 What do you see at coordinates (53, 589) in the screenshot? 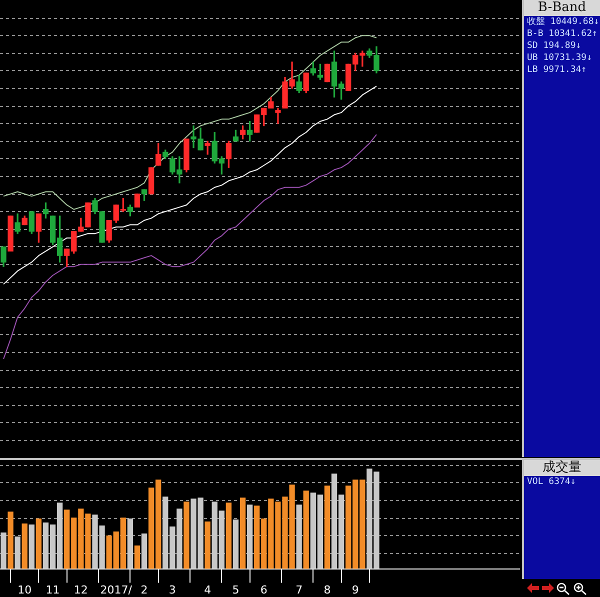
I see `x-tick-label: 11` at bounding box center [53, 589].